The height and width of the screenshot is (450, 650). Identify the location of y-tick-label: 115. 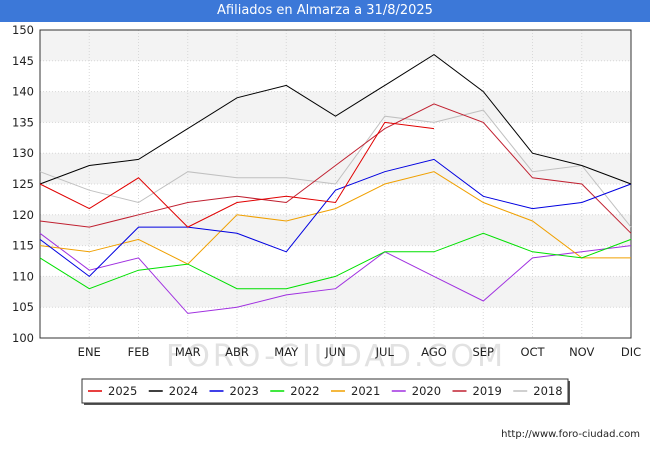
(23, 246).